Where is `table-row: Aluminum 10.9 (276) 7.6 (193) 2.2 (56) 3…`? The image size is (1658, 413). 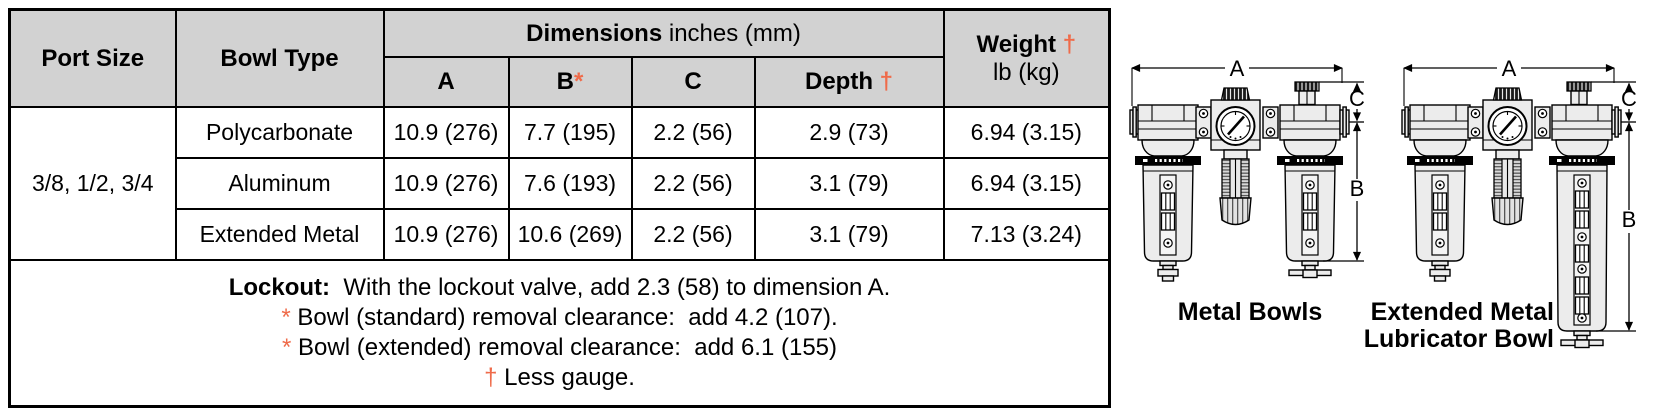
table-row: Aluminum 10.9 (276) 7.6 (193) 2.2 (56) 3… is located at coordinates (560, 183).